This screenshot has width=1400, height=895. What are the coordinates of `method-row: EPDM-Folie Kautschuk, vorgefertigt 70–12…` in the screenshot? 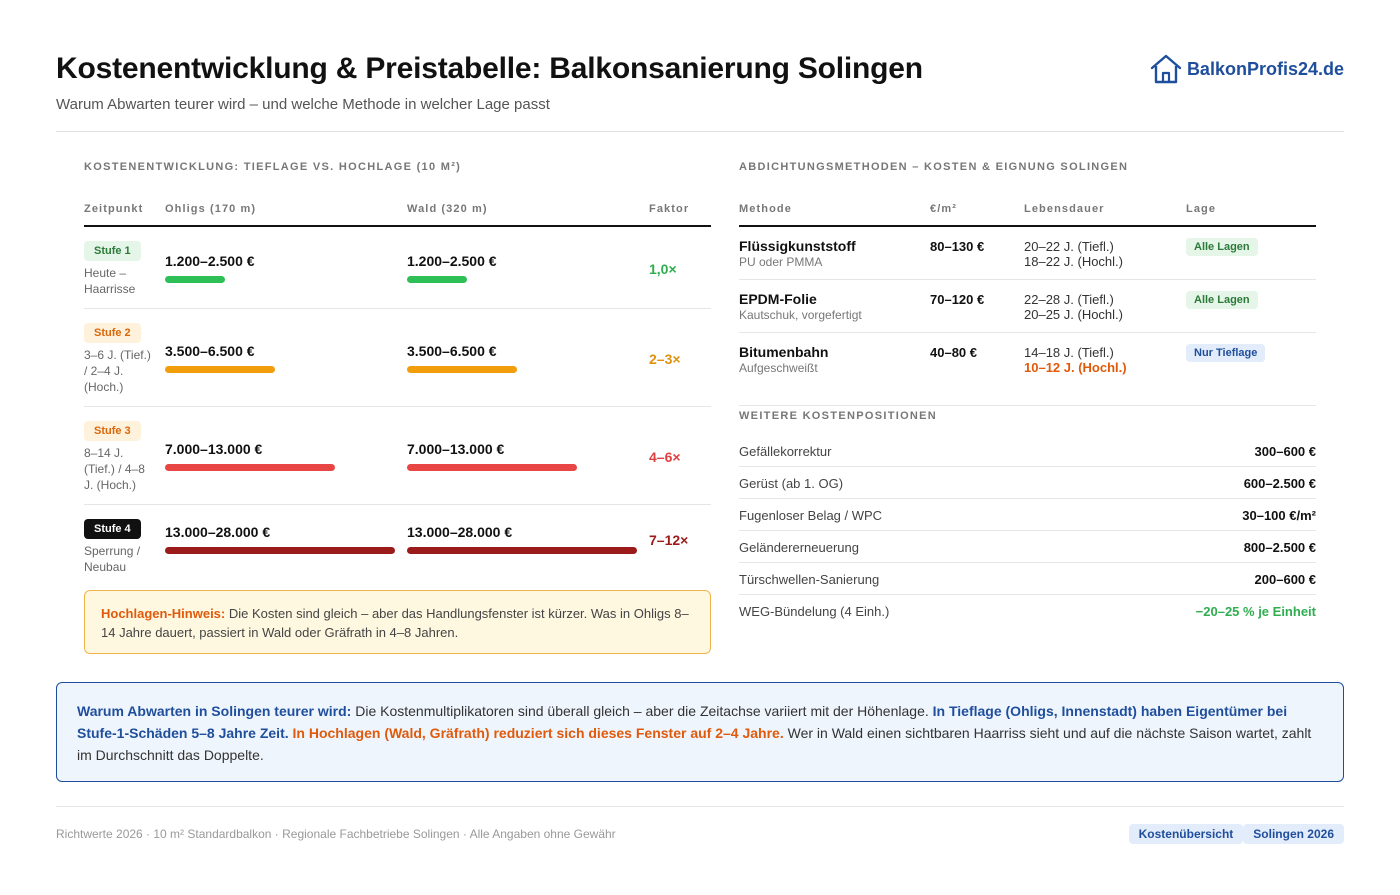 It's located at (1027, 306).